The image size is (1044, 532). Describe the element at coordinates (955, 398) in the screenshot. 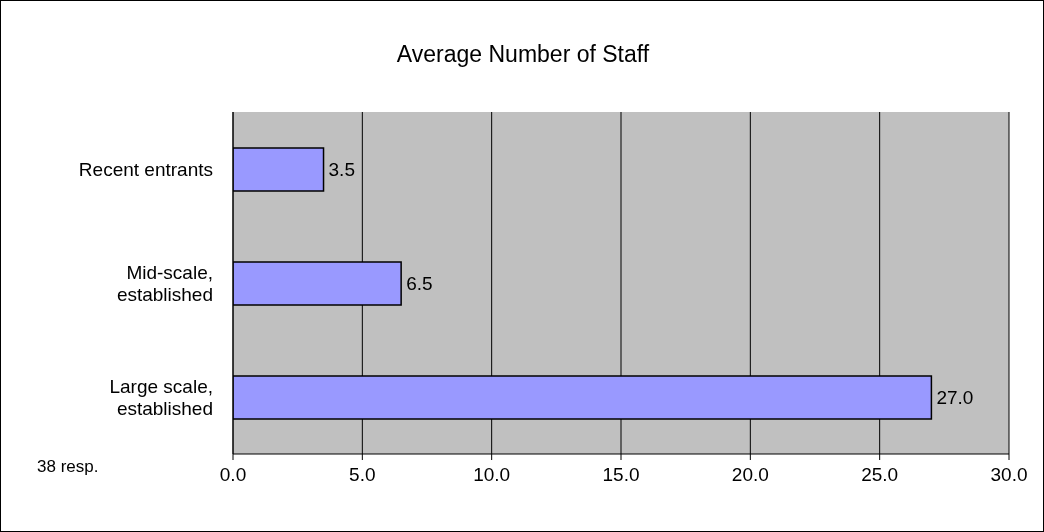

I see `data-label: 27.0` at that location.